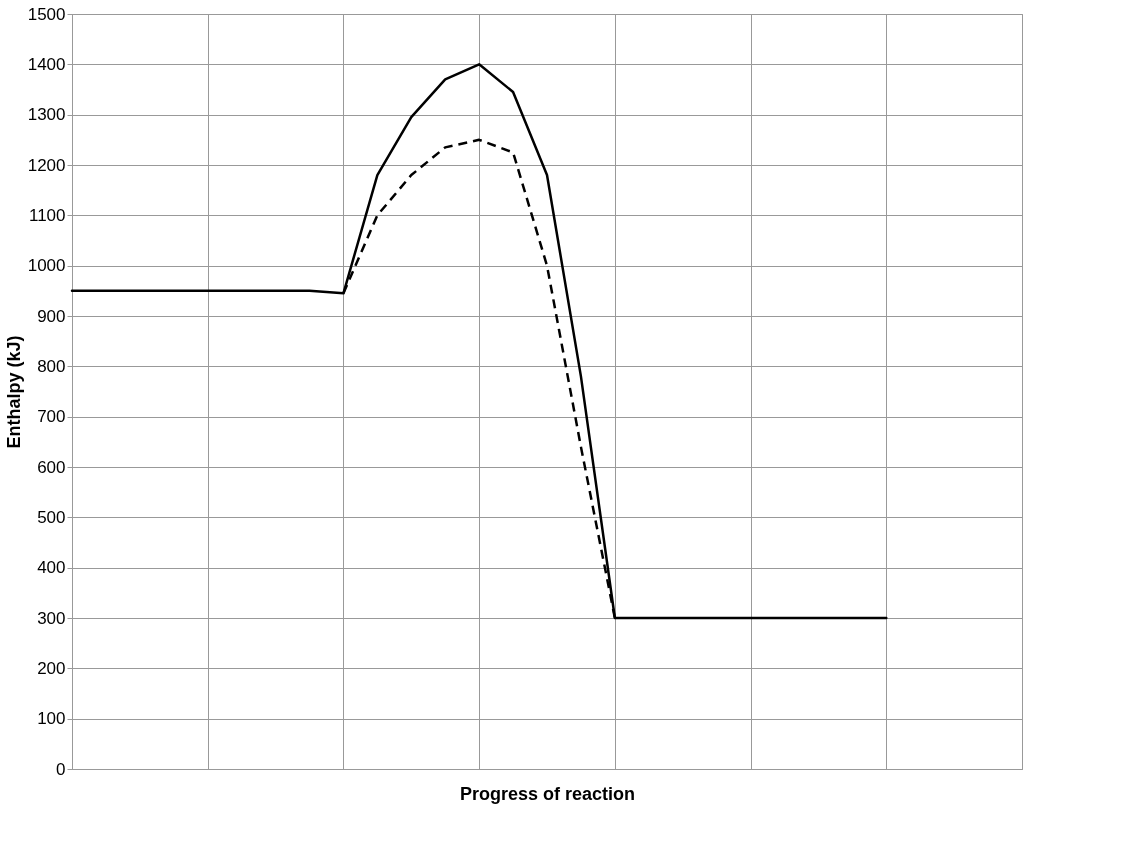 The image size is (1135, 854). I want to click on y-tick-label: 200, so click(51, 668).